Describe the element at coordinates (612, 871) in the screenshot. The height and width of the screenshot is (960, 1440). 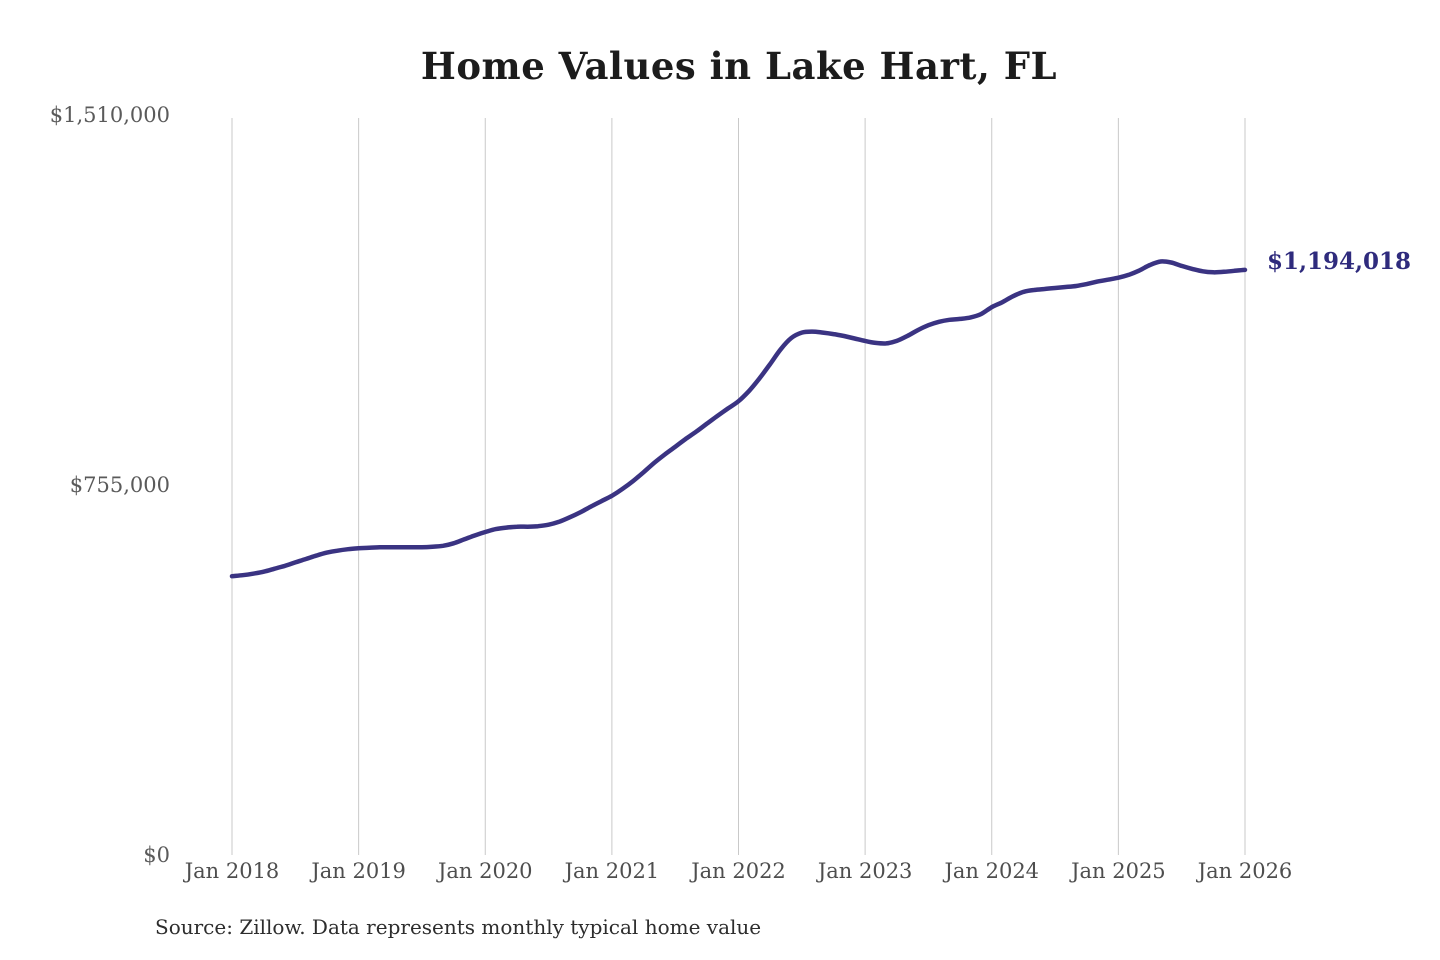
I see `x-tick-label: Jan 2021` at that location.